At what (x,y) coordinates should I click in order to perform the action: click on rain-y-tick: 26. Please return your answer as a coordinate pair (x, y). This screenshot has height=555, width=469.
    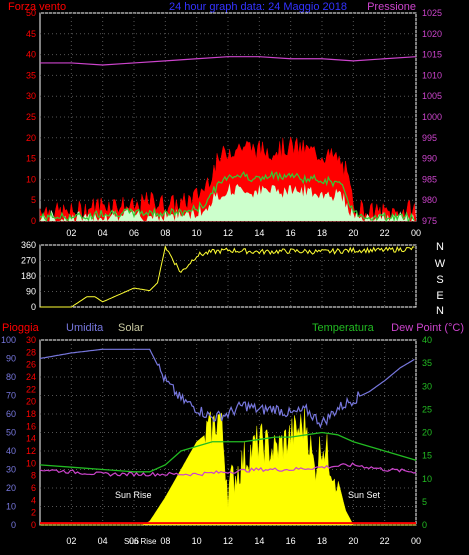
    Looking at the image, I should click on (31, 365).